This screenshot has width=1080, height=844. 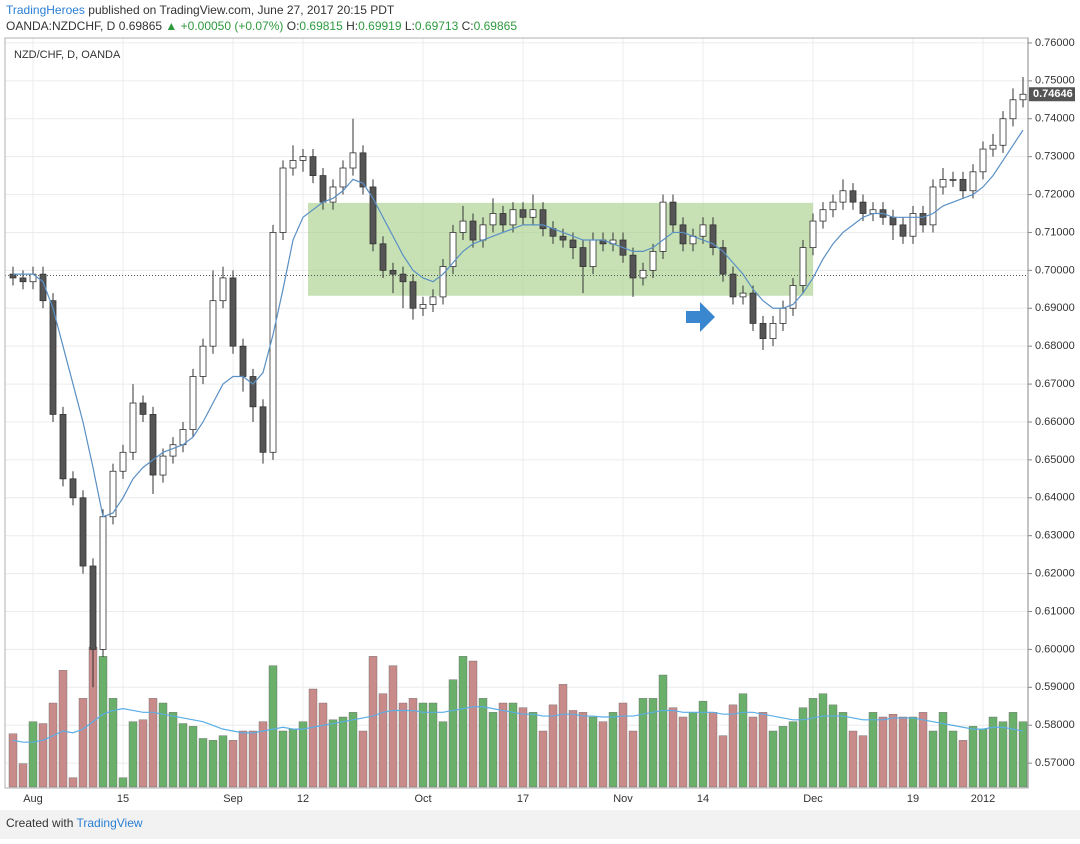 What do you see at coordinates (913, 799) in the screenshot?
I see `x-tick-label: 19` at bounding box center [913, 799].